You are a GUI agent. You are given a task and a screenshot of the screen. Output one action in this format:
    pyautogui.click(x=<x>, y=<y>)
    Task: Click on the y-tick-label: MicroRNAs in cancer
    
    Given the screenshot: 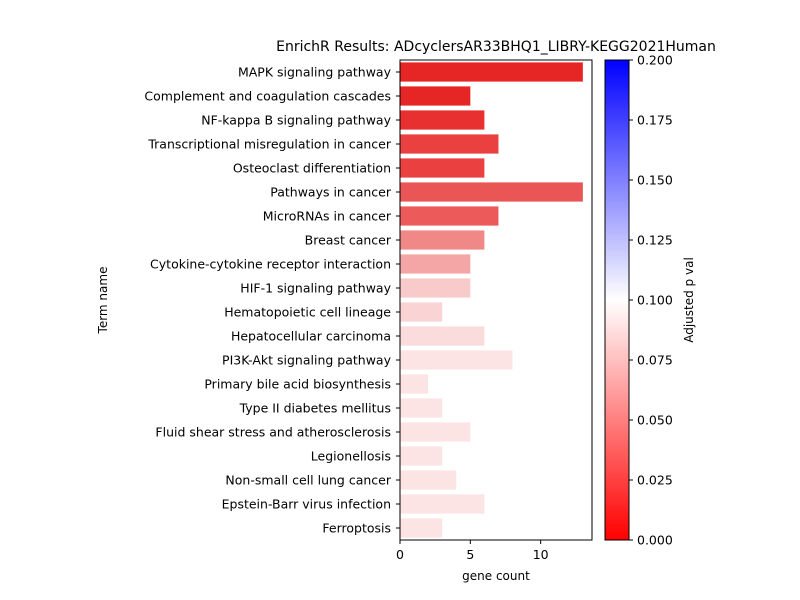 What is the action you would take?
    pyautogui.click(x=327, y=216)
    